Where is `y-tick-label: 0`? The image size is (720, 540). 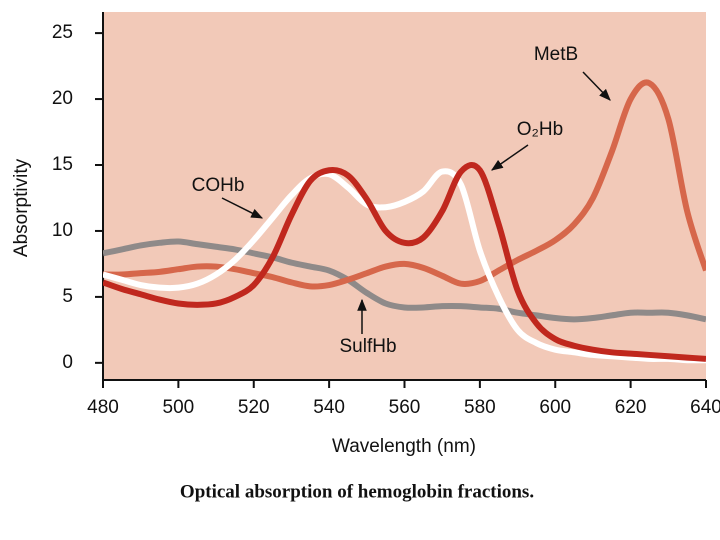
y-tick-label: 0 is located at coordinates (67, 362).